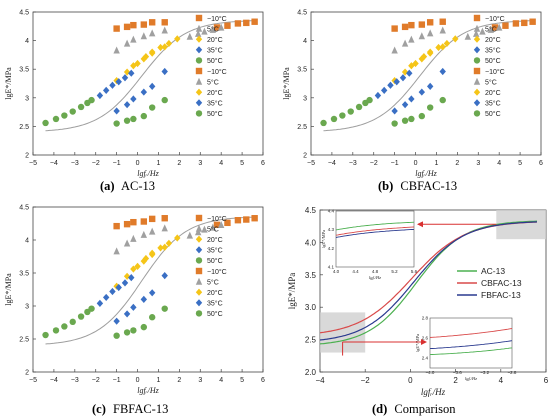 Image resolution: width=550 pixels, height=419 pixels. Describe the element at coordinates (75, 163) in the screenshot. I see `x-tick-label: −3` at that location.